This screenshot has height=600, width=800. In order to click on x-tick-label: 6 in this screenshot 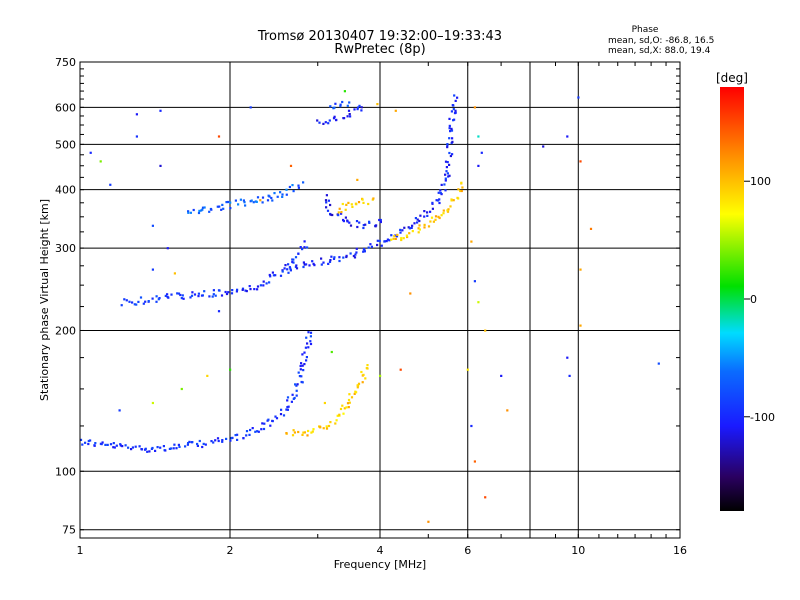, I will do `click(467, 550)`.